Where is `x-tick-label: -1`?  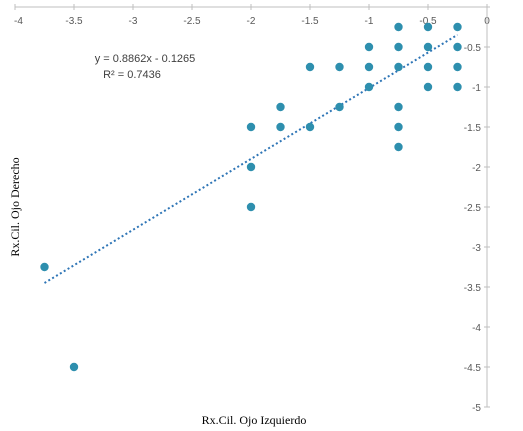
x-tick-label: -1 is located at coordinates (369, 21).